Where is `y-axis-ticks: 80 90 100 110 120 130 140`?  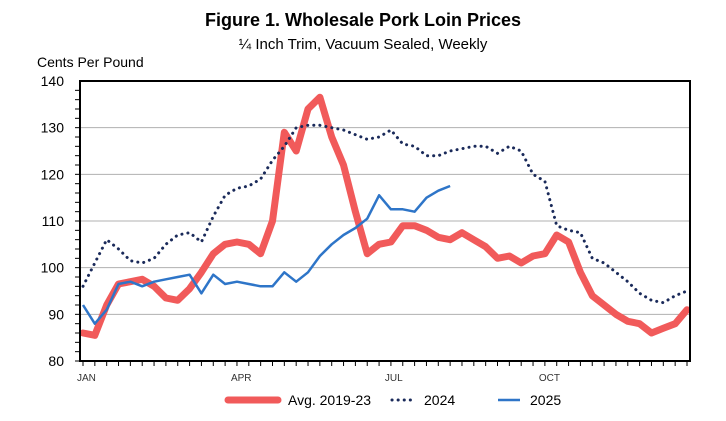 y-axis-ticks: 80 90 100 110 120 130 140 is located at coordinates (60, 221).